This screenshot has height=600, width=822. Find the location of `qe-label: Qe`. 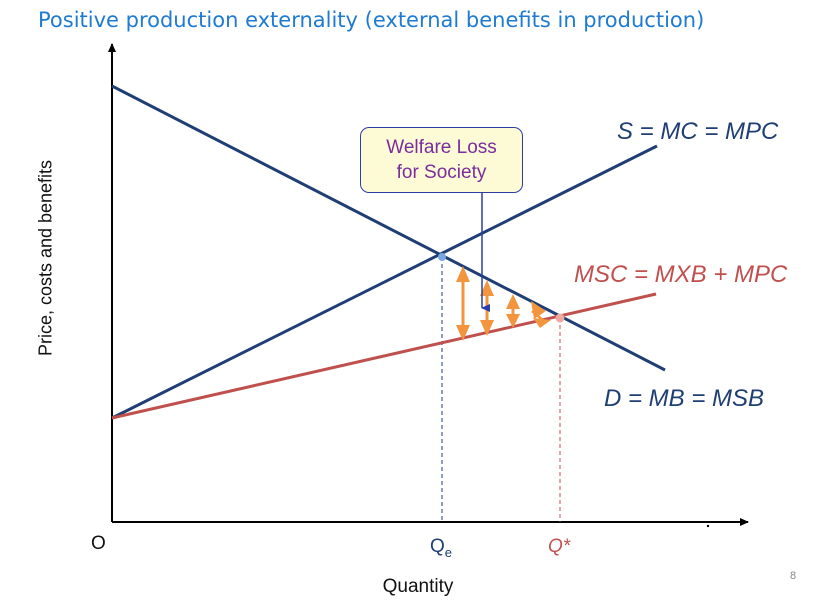

qe-label: Qe is located at coordinates (441, 548).